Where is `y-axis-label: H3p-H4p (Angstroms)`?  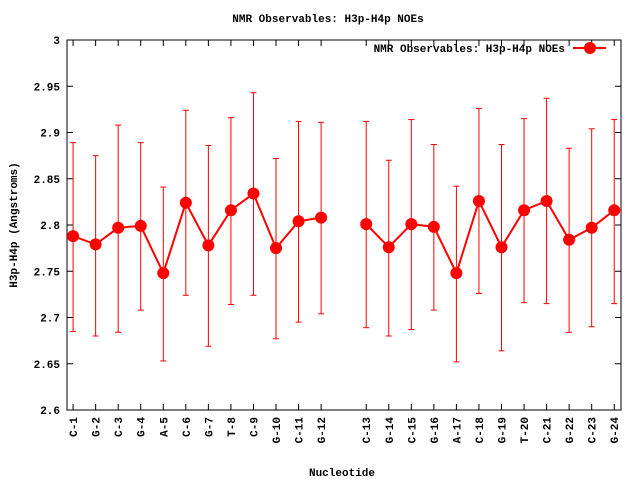
y-axis-label: H3p-H4p (Angstroms) is located at coordinates (15, 224).